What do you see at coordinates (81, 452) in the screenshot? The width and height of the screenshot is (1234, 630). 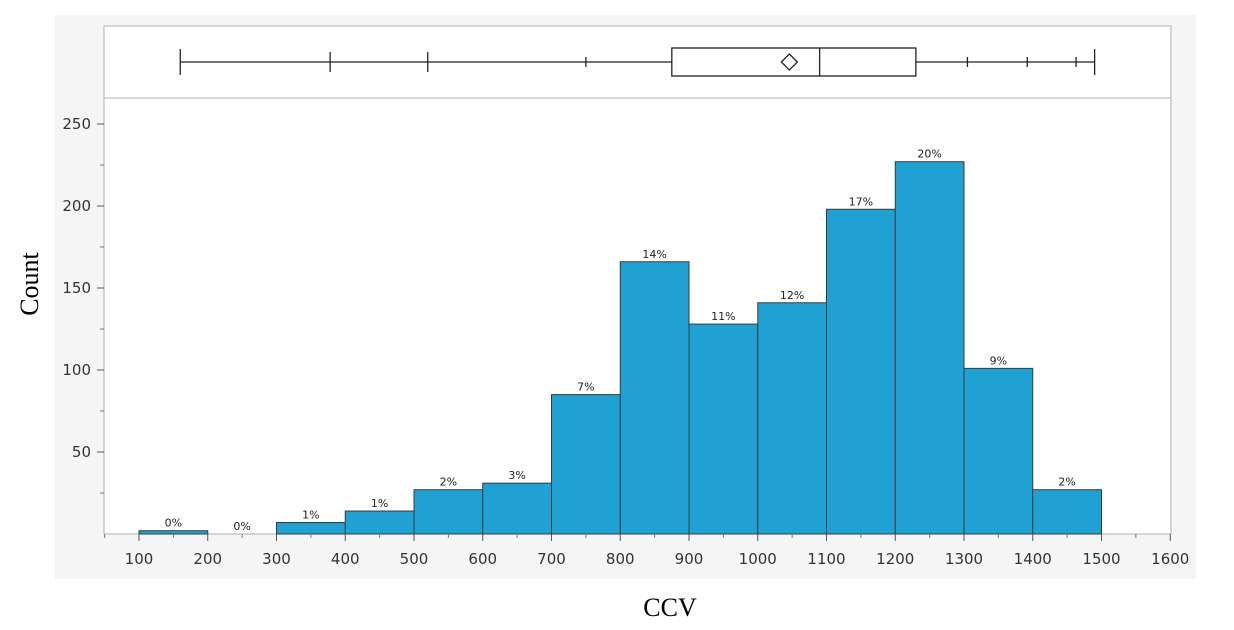 I see `y-tick-label: 50` at bounding box center [81, 452].